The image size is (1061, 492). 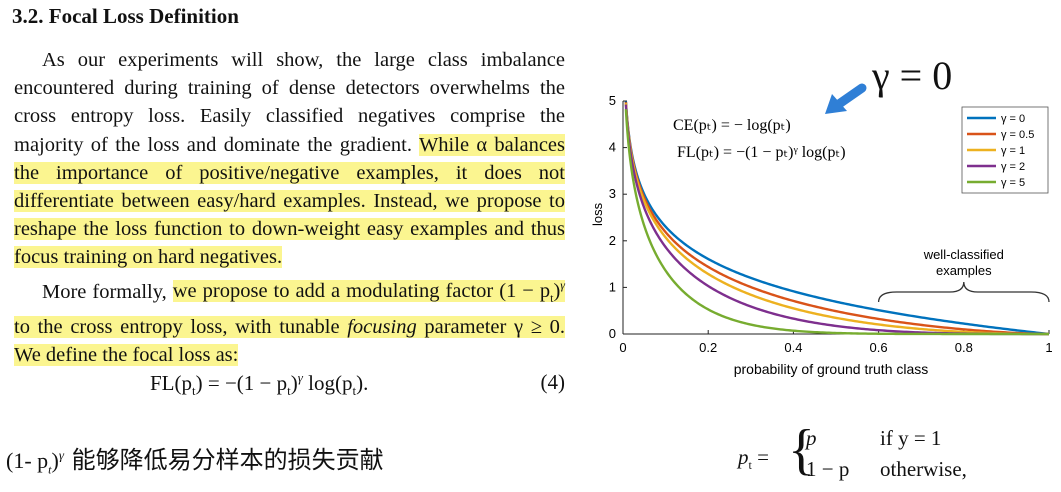 I want to click on eq4-lhs: FL(p, so click(x=171, y=383).